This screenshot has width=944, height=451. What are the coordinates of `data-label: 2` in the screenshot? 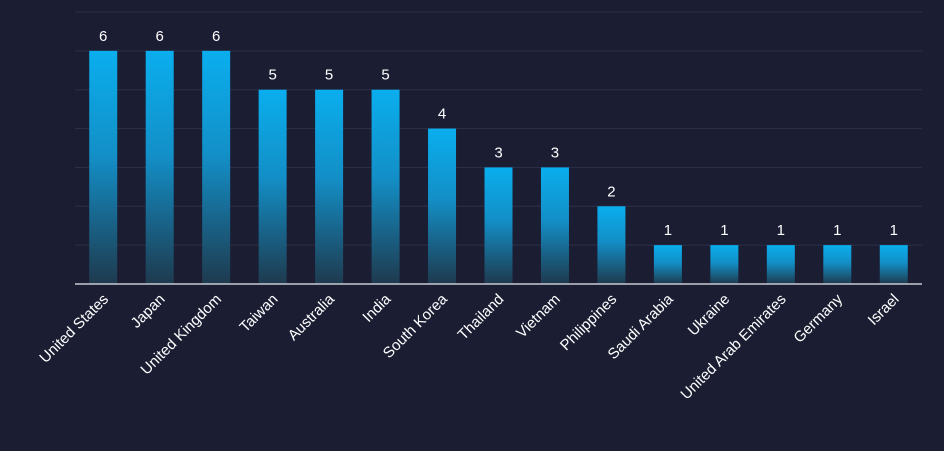 It's located at (611, 191).